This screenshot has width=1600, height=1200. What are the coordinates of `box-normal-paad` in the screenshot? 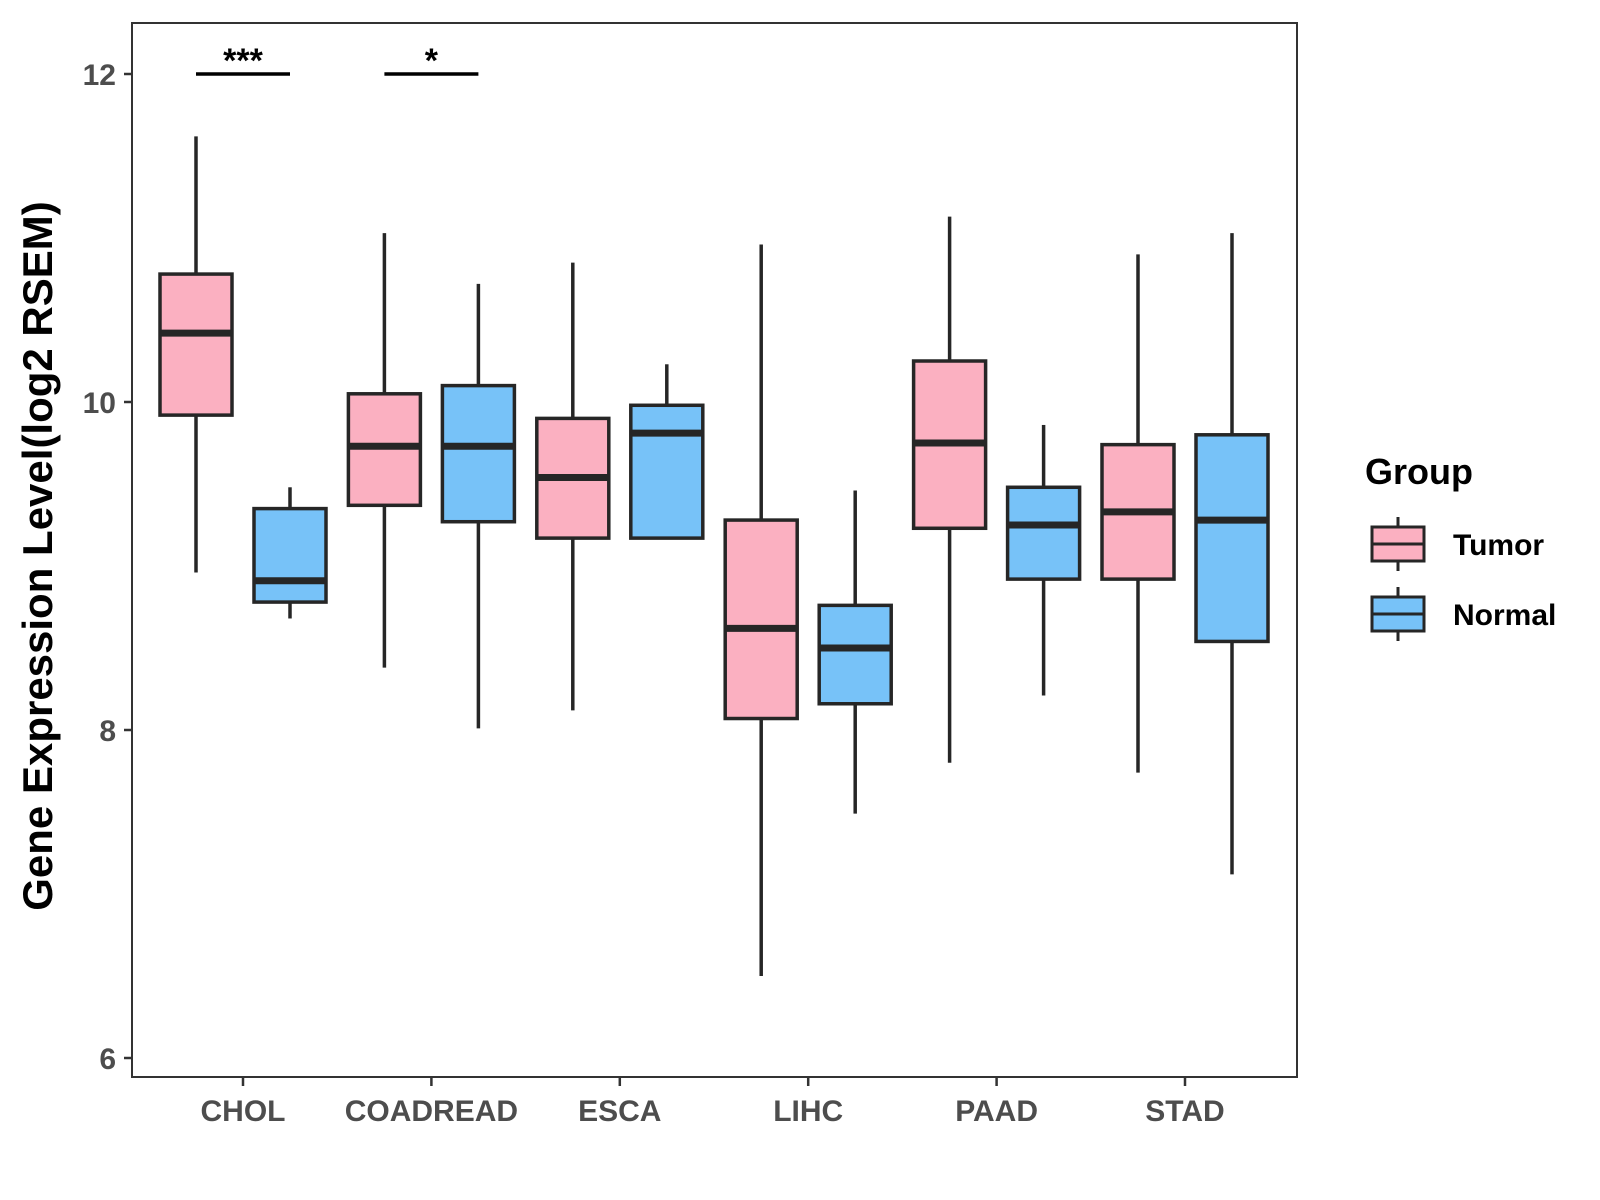 It's located at (1043, 560).